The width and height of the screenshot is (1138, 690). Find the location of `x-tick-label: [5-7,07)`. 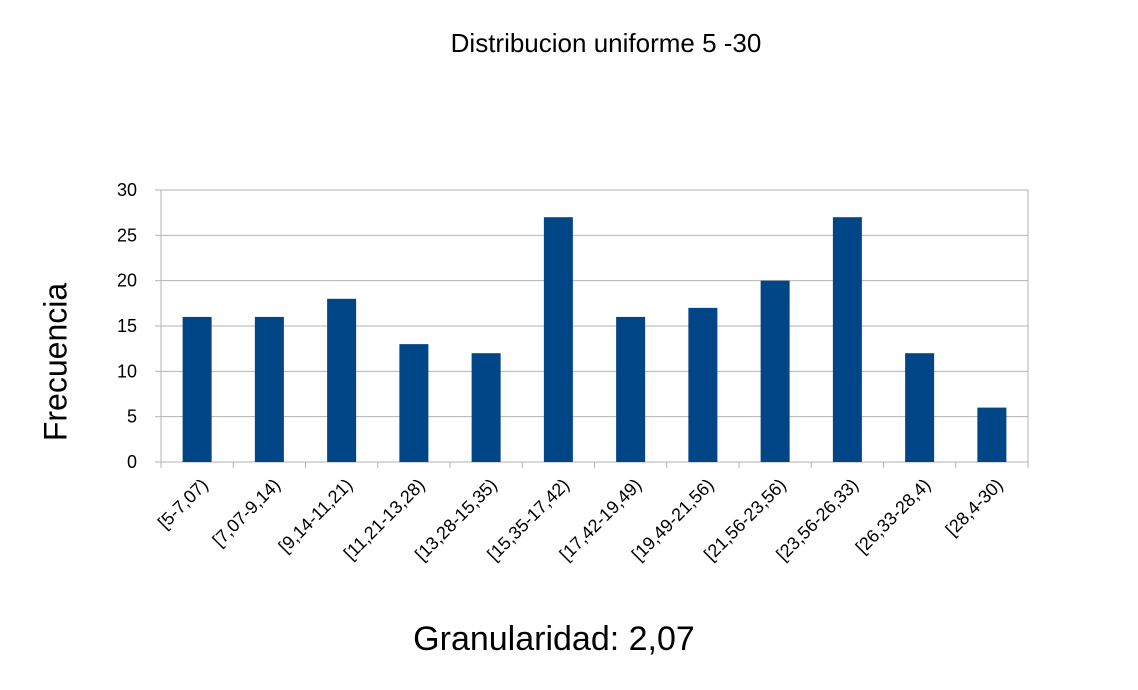

x-tick-label: [5-7,07) is located at coordinates (183, 504).